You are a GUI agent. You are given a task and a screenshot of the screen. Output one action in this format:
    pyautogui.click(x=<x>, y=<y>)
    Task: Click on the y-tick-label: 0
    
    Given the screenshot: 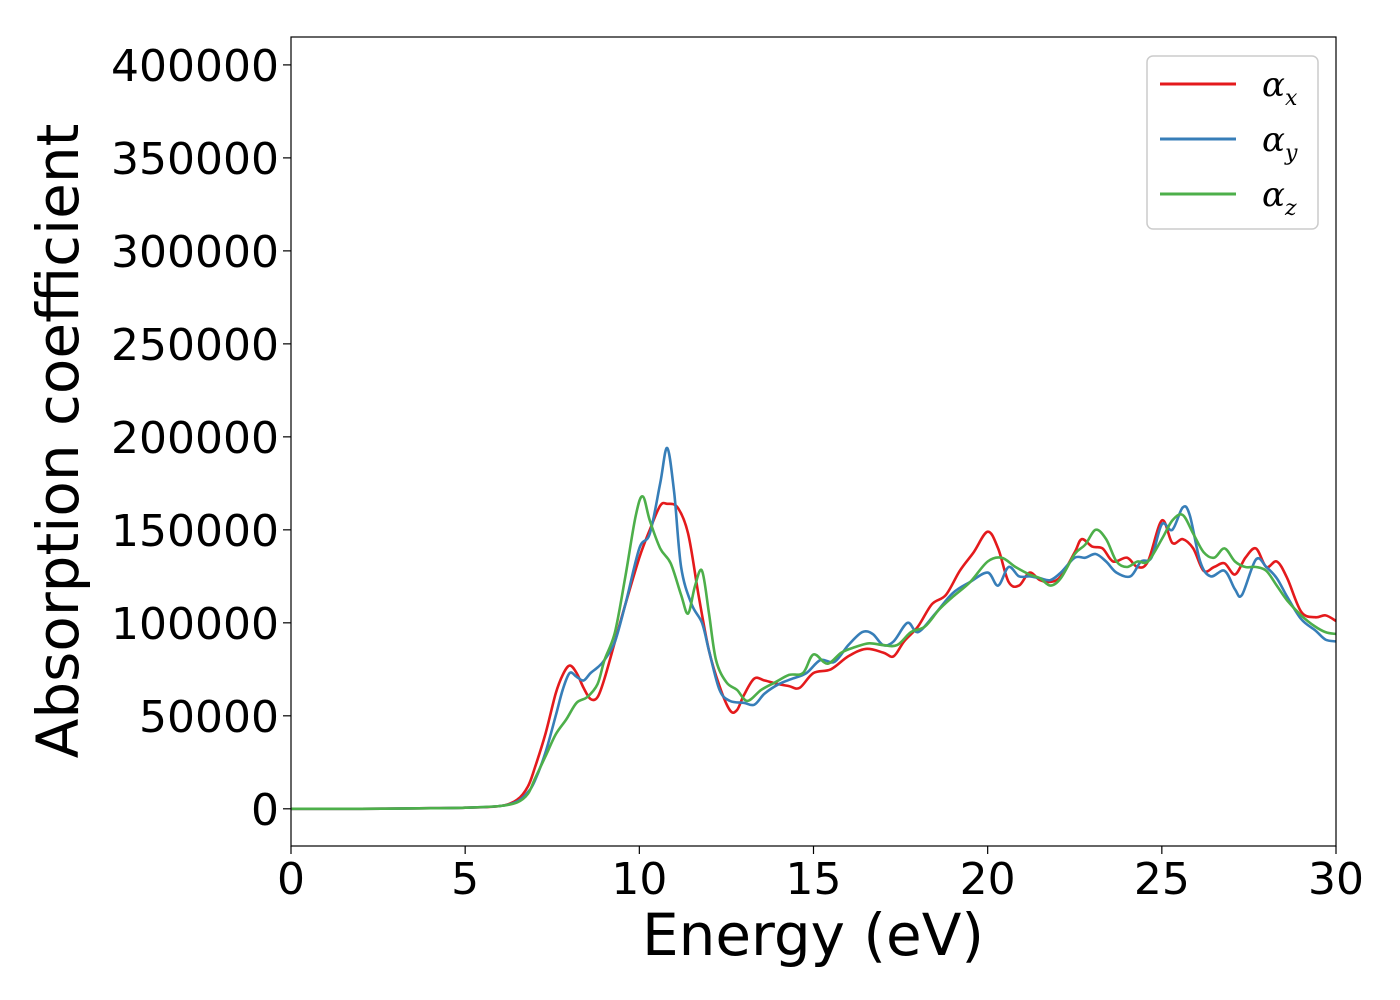 What is the action you would take?
    pyautogui.click(x=265, y=810)
    